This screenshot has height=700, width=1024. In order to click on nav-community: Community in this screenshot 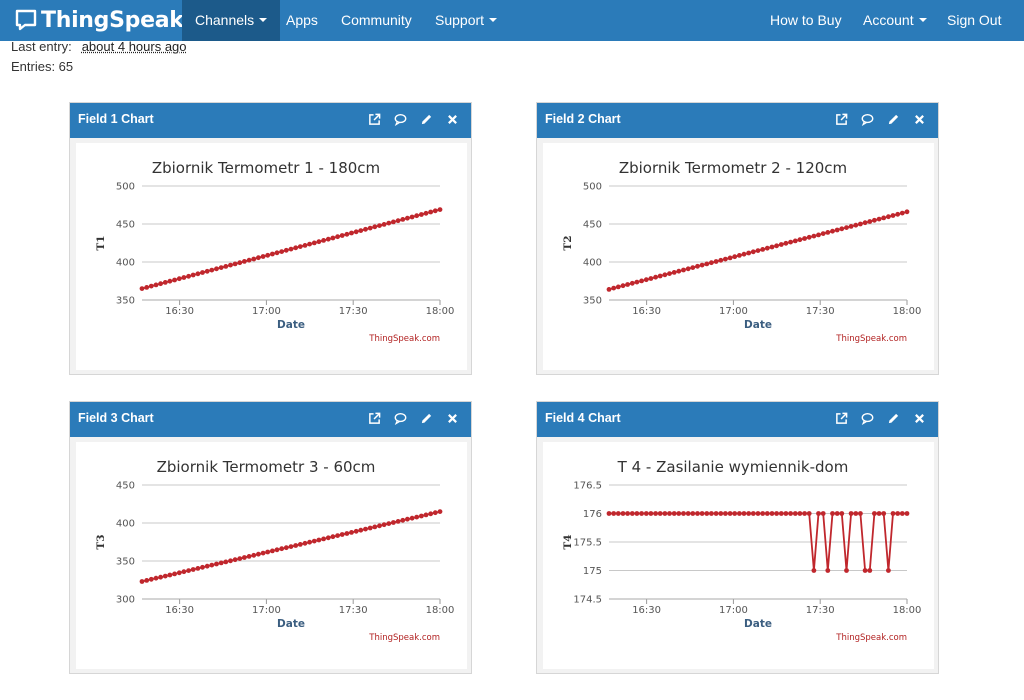, I will do `click(376, 20)`.